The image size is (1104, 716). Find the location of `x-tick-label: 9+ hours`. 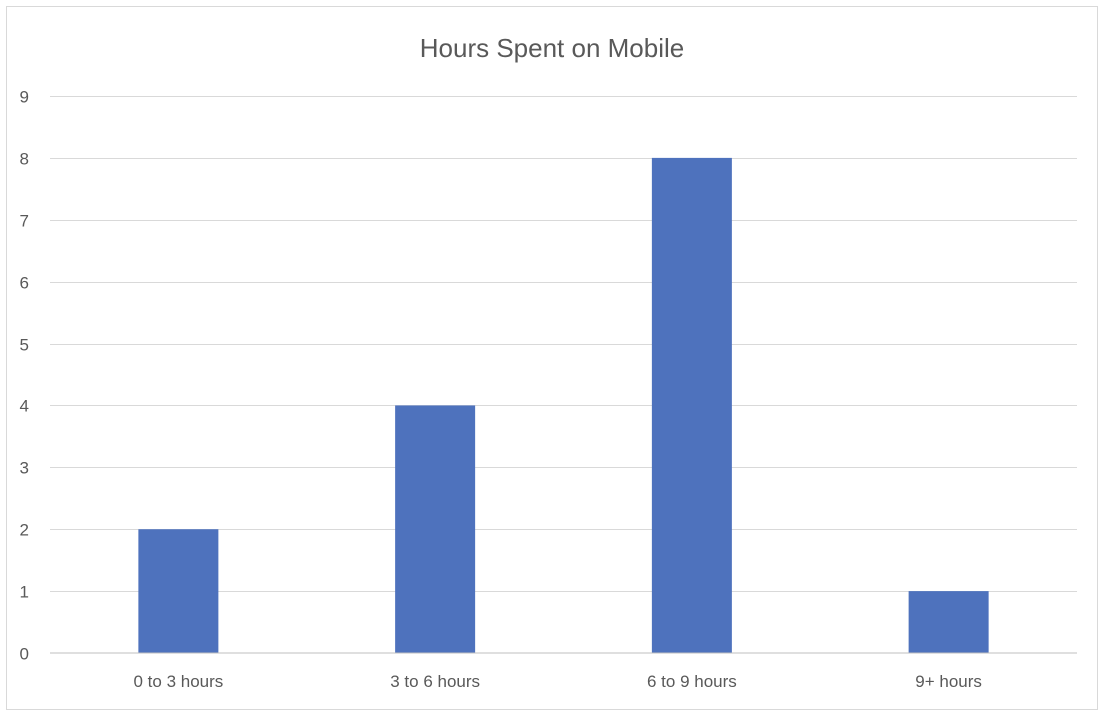

x-tick-label: 9+ hours is located at coordinates (948, 681).